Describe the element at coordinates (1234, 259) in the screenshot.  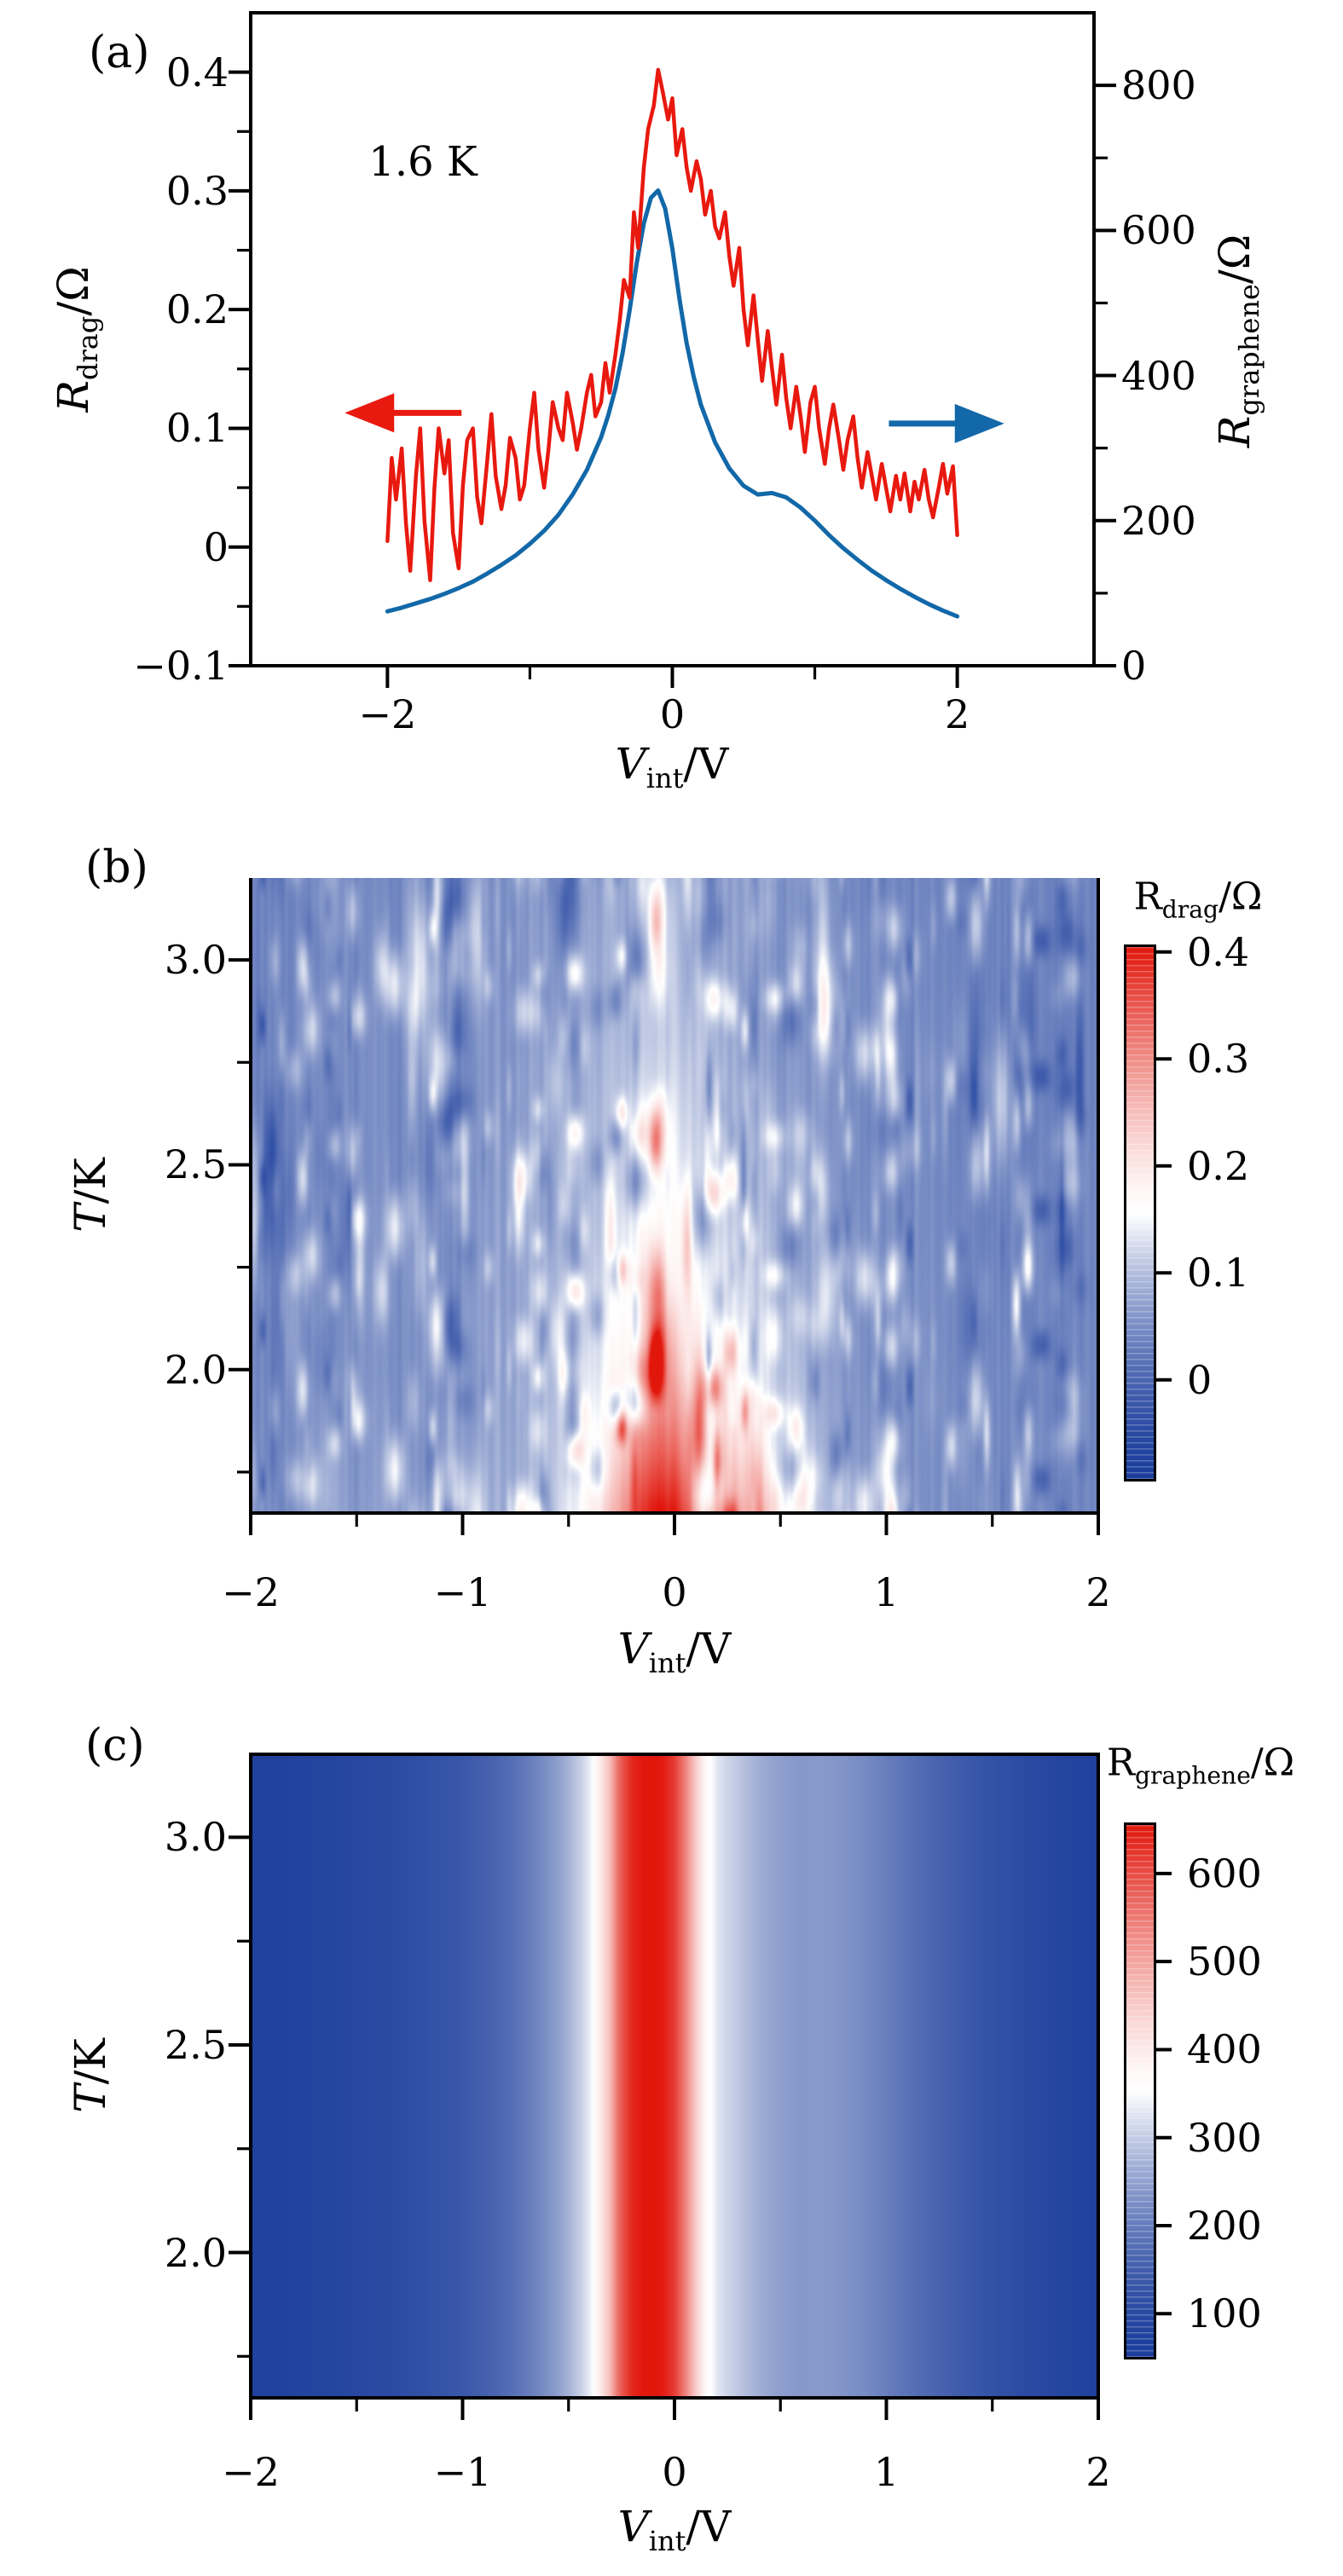
I see `ylabel-right-unit: /Ω` at that location.